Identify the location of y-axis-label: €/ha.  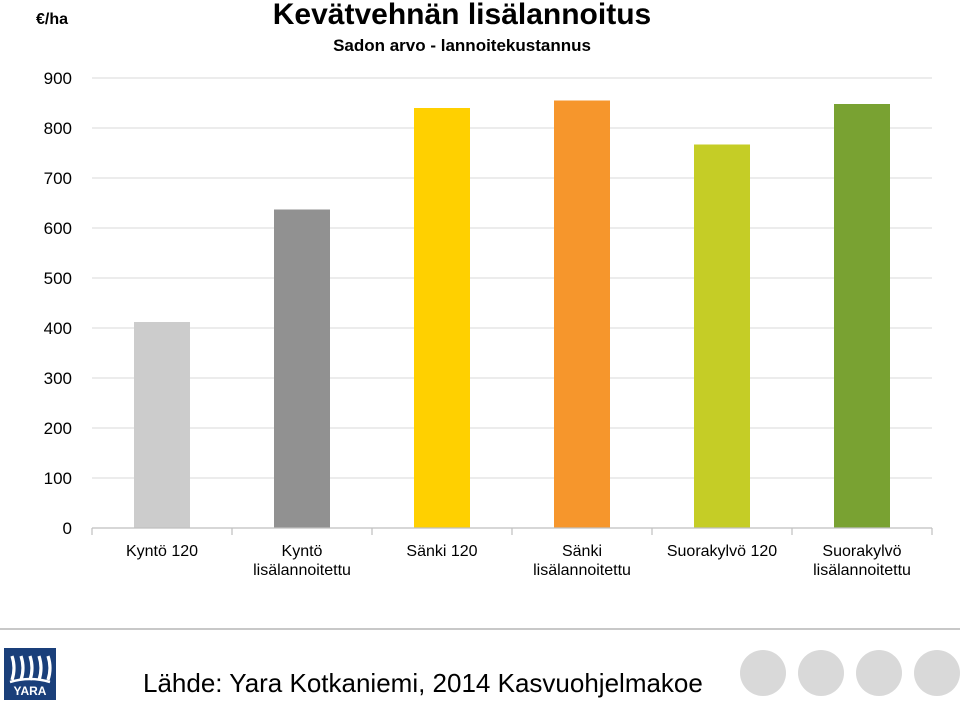
(52, 19).